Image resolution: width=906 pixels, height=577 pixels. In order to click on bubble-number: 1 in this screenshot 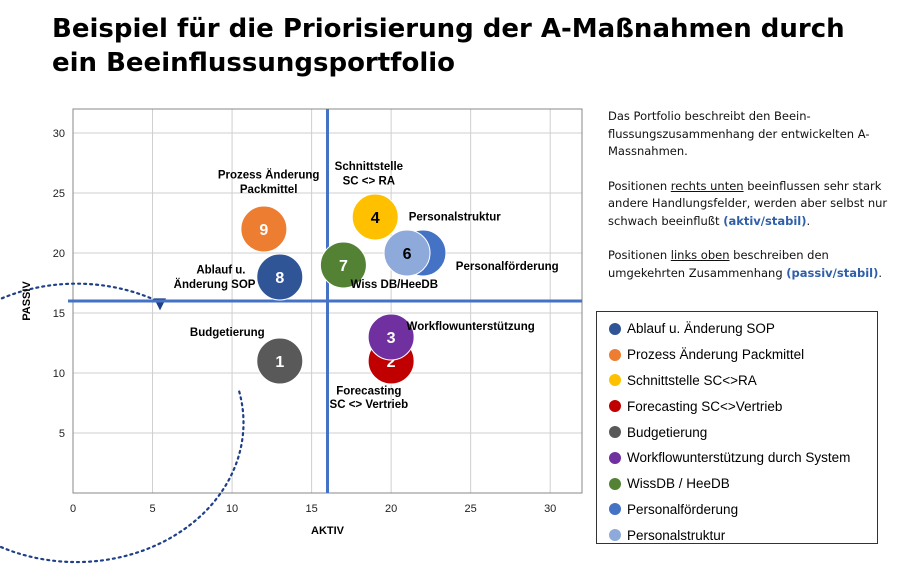, I will do `click(279, 362)`.